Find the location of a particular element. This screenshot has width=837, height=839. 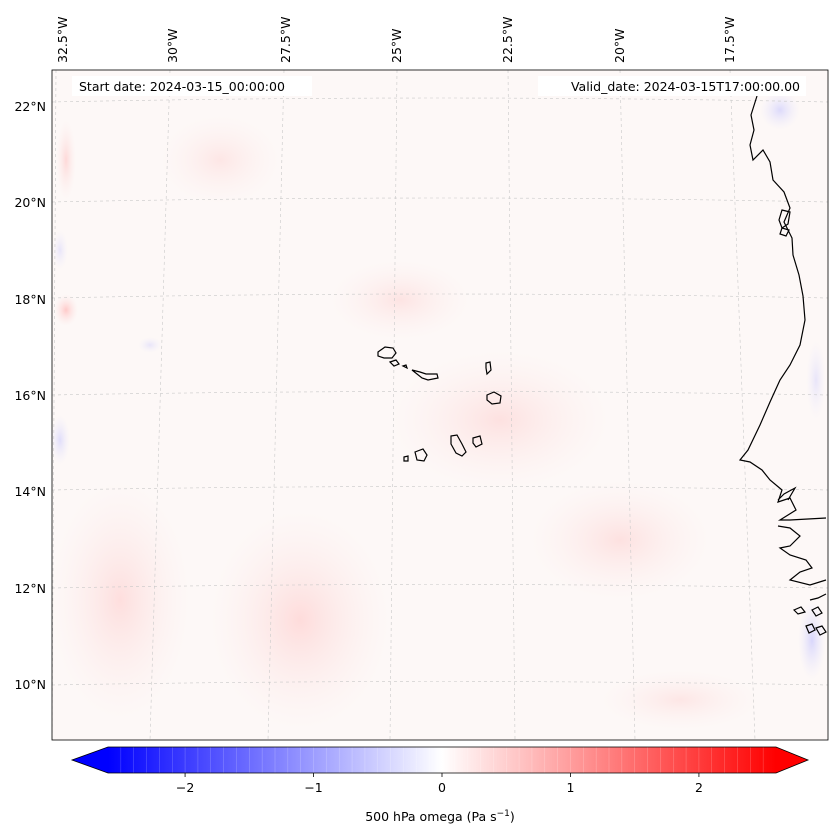

colorbar-ticks: −2 −1 0 1 2 is located at coordinates (439, 784).